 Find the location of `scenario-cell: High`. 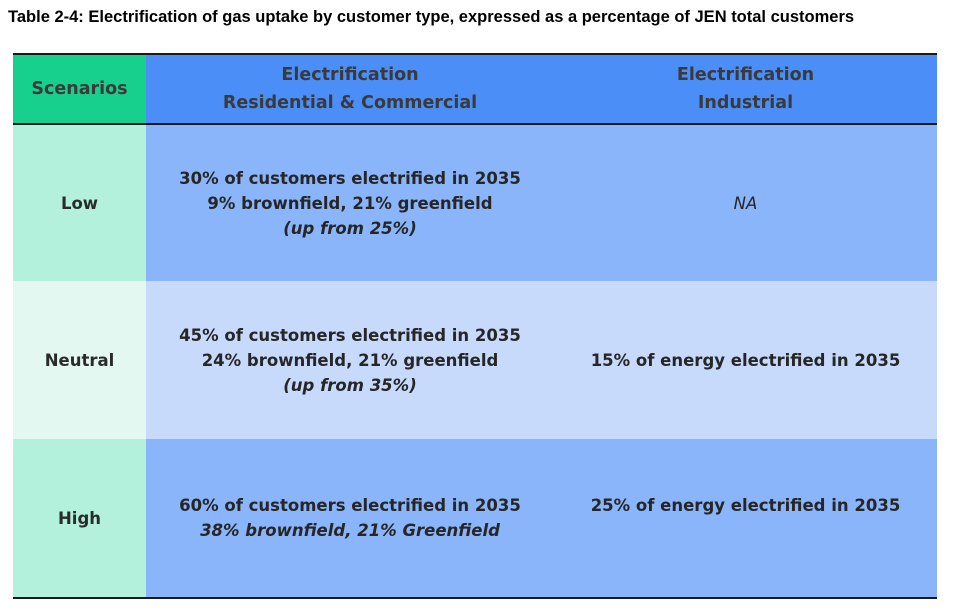

scenario-cell: High is located at coordinates (79, 518).